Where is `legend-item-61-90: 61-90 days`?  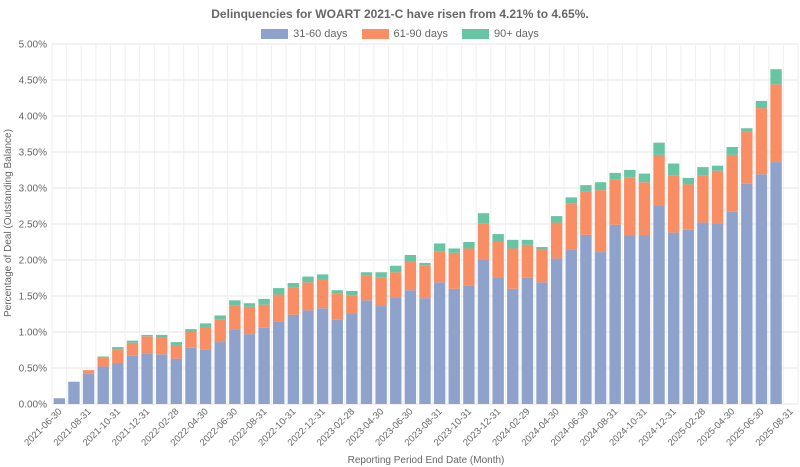
legend-item-61-90: 61-90 days is located at coordinates (404, 34).